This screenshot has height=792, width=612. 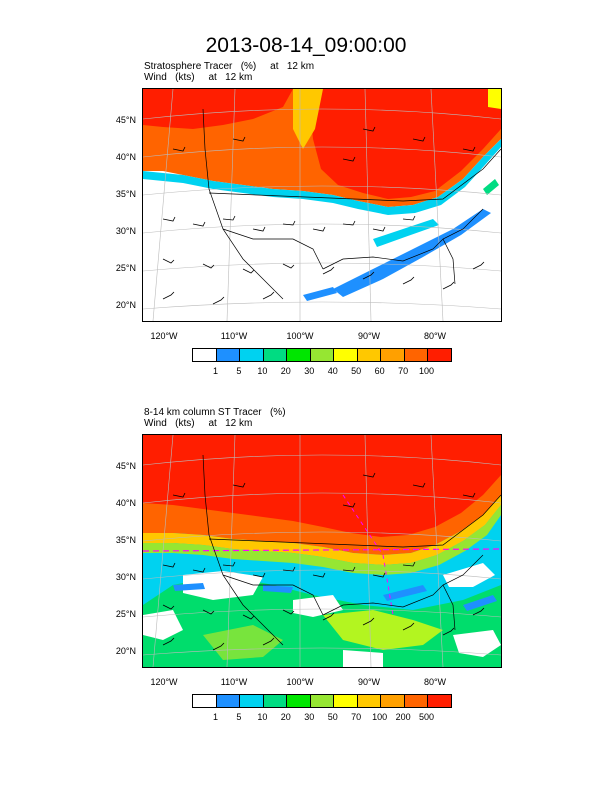 What do you see at coordinates (427, 717) in the screenshot?
I see `colorbar-label: 500` at bounding box center [427, 717].